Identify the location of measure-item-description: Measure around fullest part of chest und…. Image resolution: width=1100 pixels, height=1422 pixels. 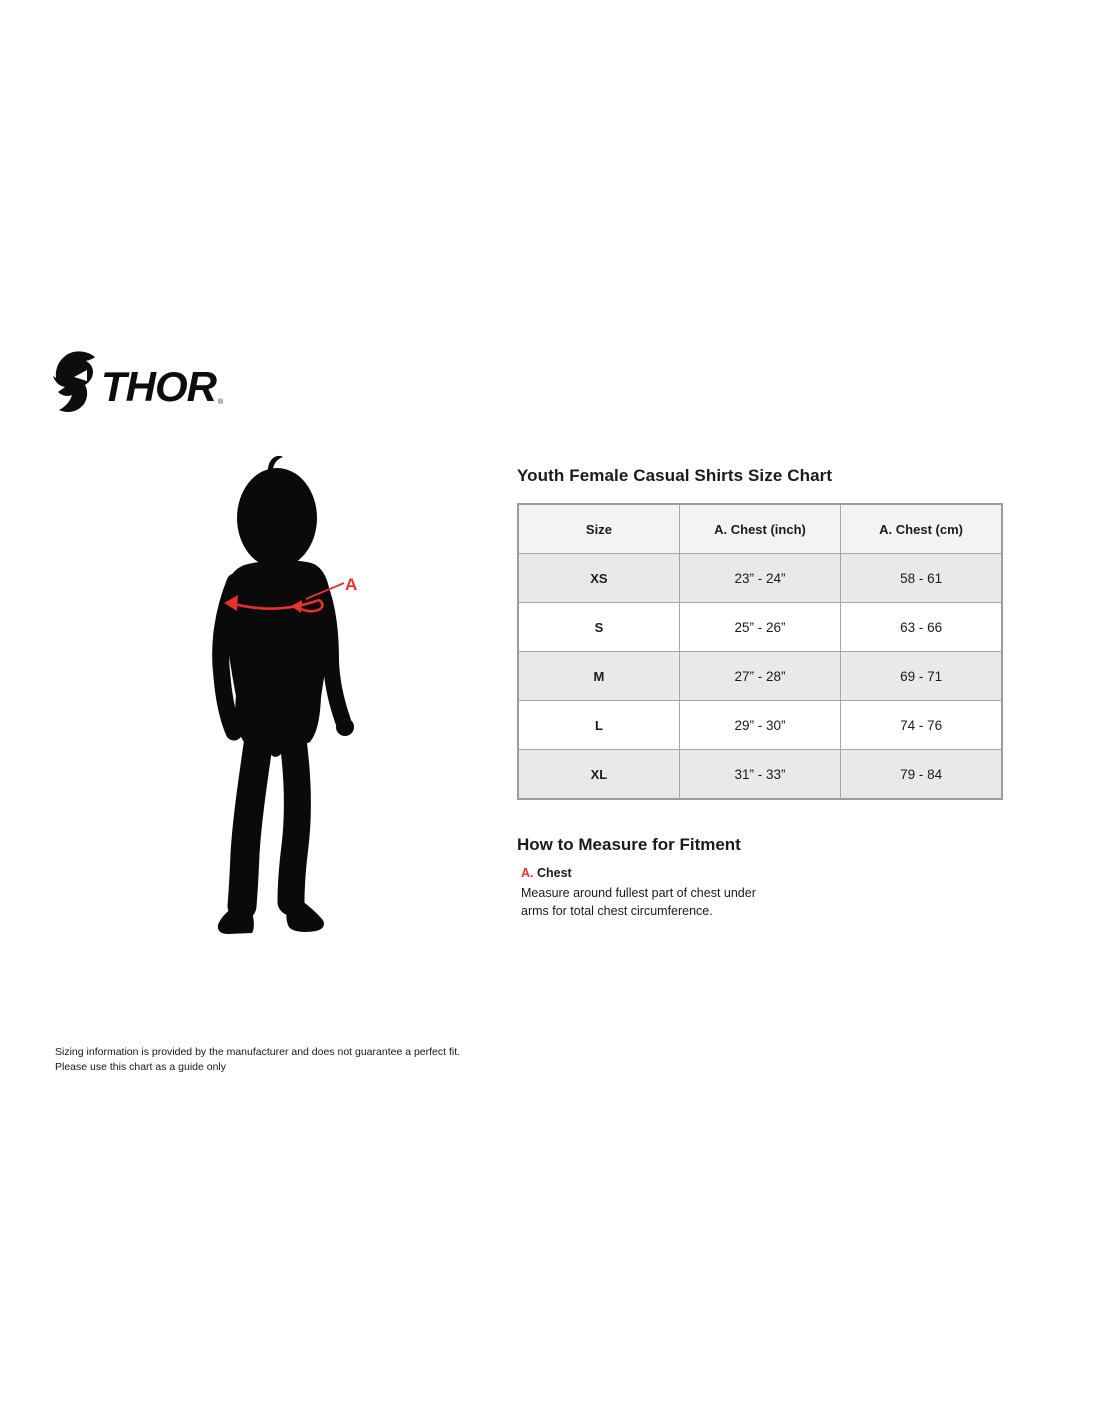
(638, 902).